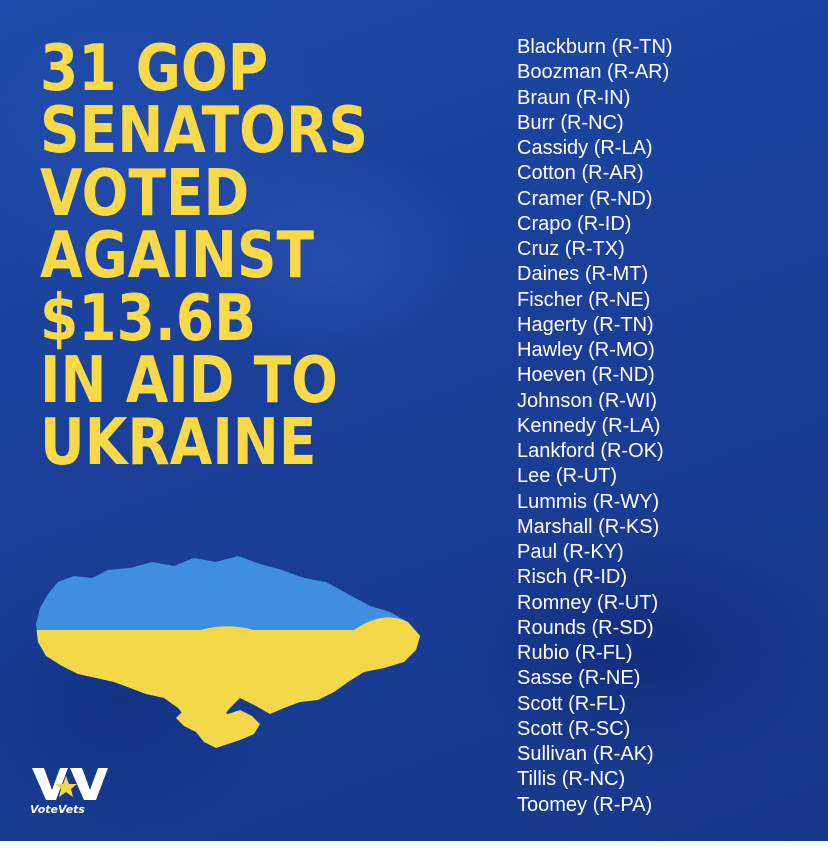 This screenshot has height=851, width=828. What do you see at coordinates (414, 846) in the screenshot?
I see `bottom-border` at bounding box center [414, 846].